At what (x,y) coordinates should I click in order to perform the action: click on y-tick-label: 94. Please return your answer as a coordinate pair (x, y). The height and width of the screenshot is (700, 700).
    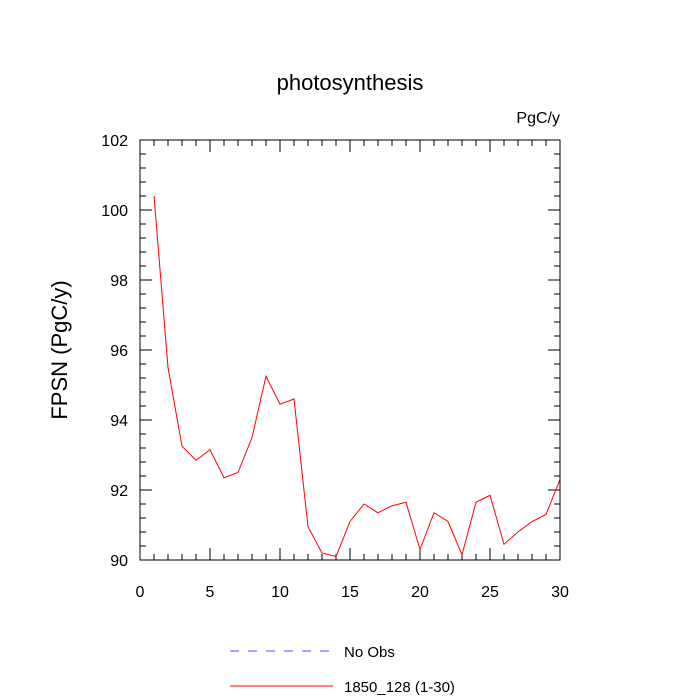
    Looking at the image, I should click on (119, 421).